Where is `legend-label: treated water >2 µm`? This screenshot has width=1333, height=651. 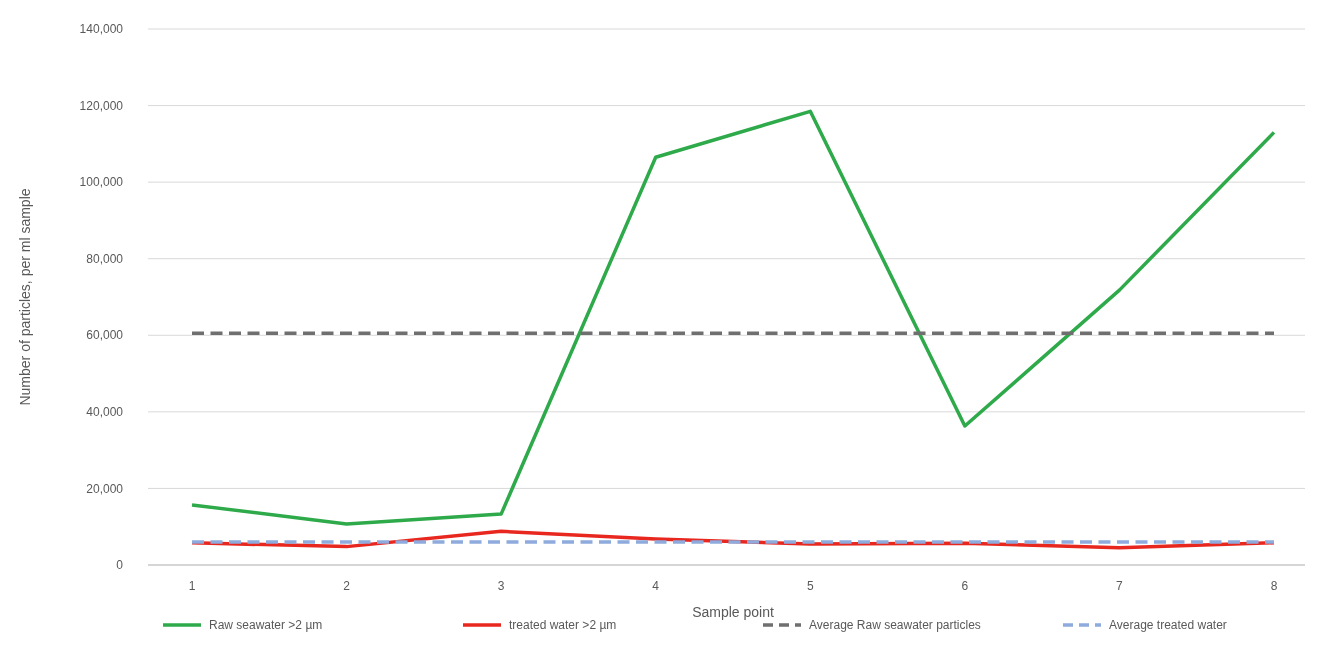
legend-label: treated water >2 µm is located at coordinates (563, 625).